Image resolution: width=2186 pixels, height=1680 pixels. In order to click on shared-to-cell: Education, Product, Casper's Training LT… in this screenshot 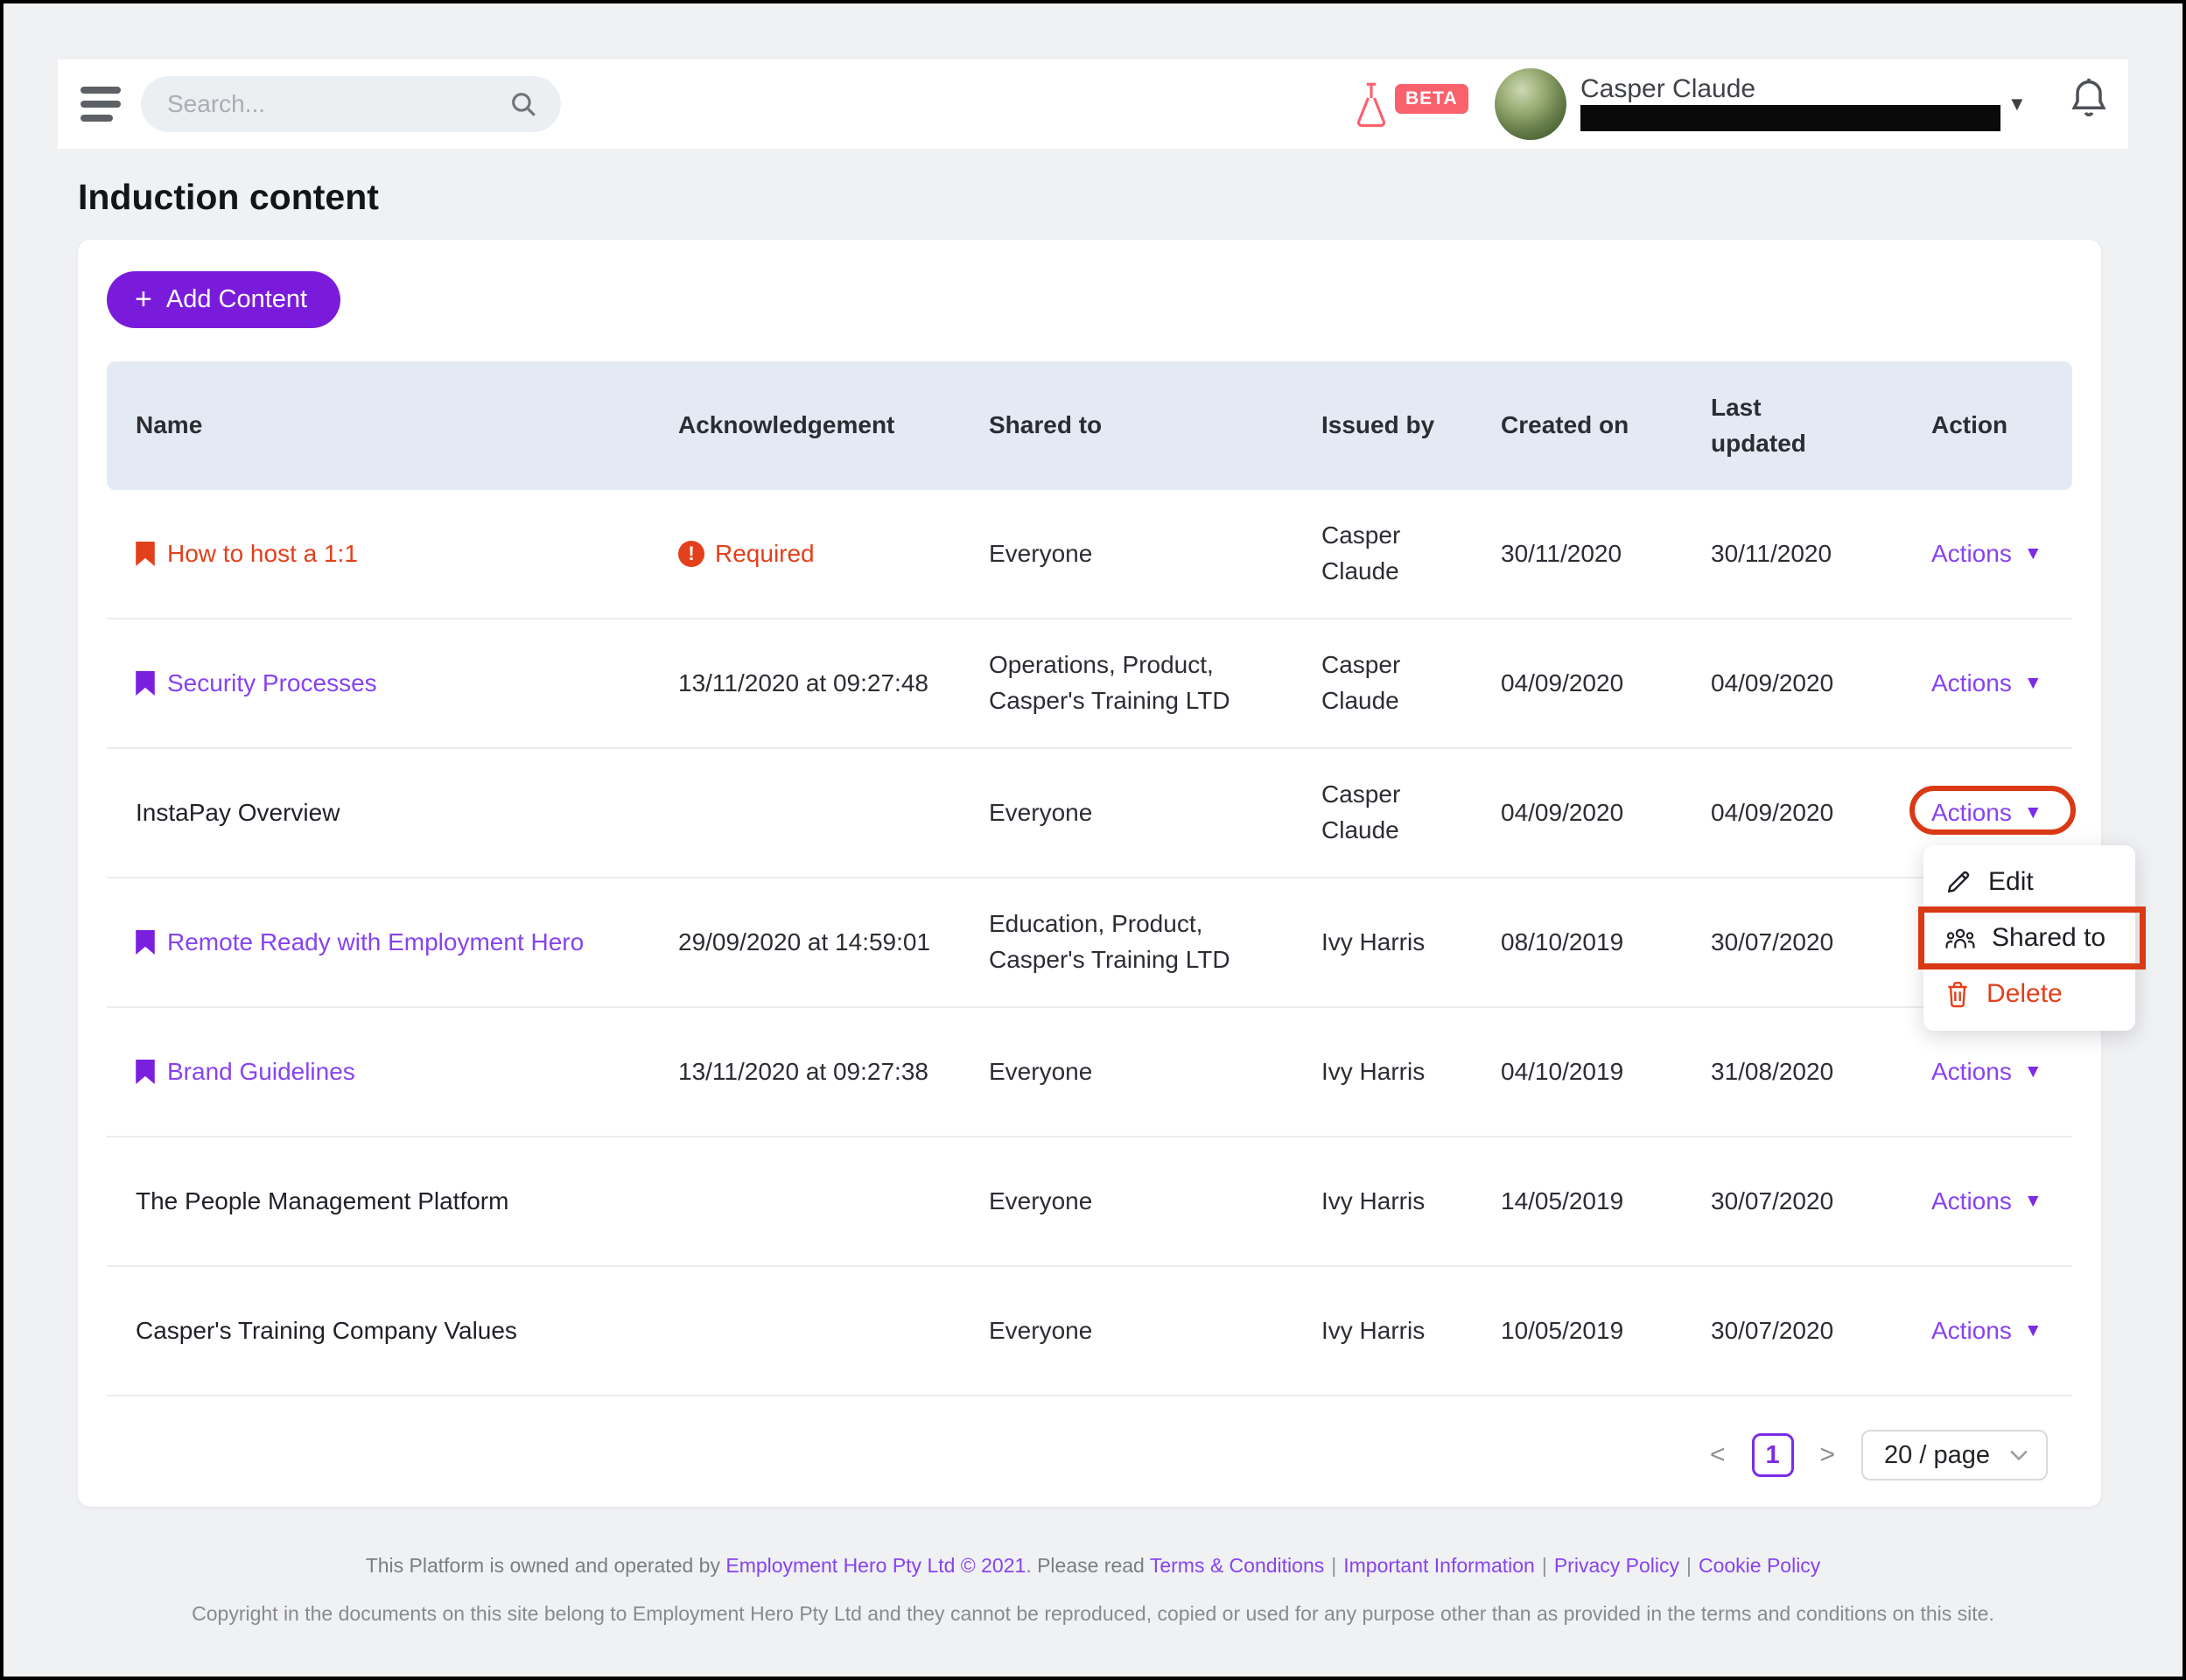, I will do `click(1110, 941)`.